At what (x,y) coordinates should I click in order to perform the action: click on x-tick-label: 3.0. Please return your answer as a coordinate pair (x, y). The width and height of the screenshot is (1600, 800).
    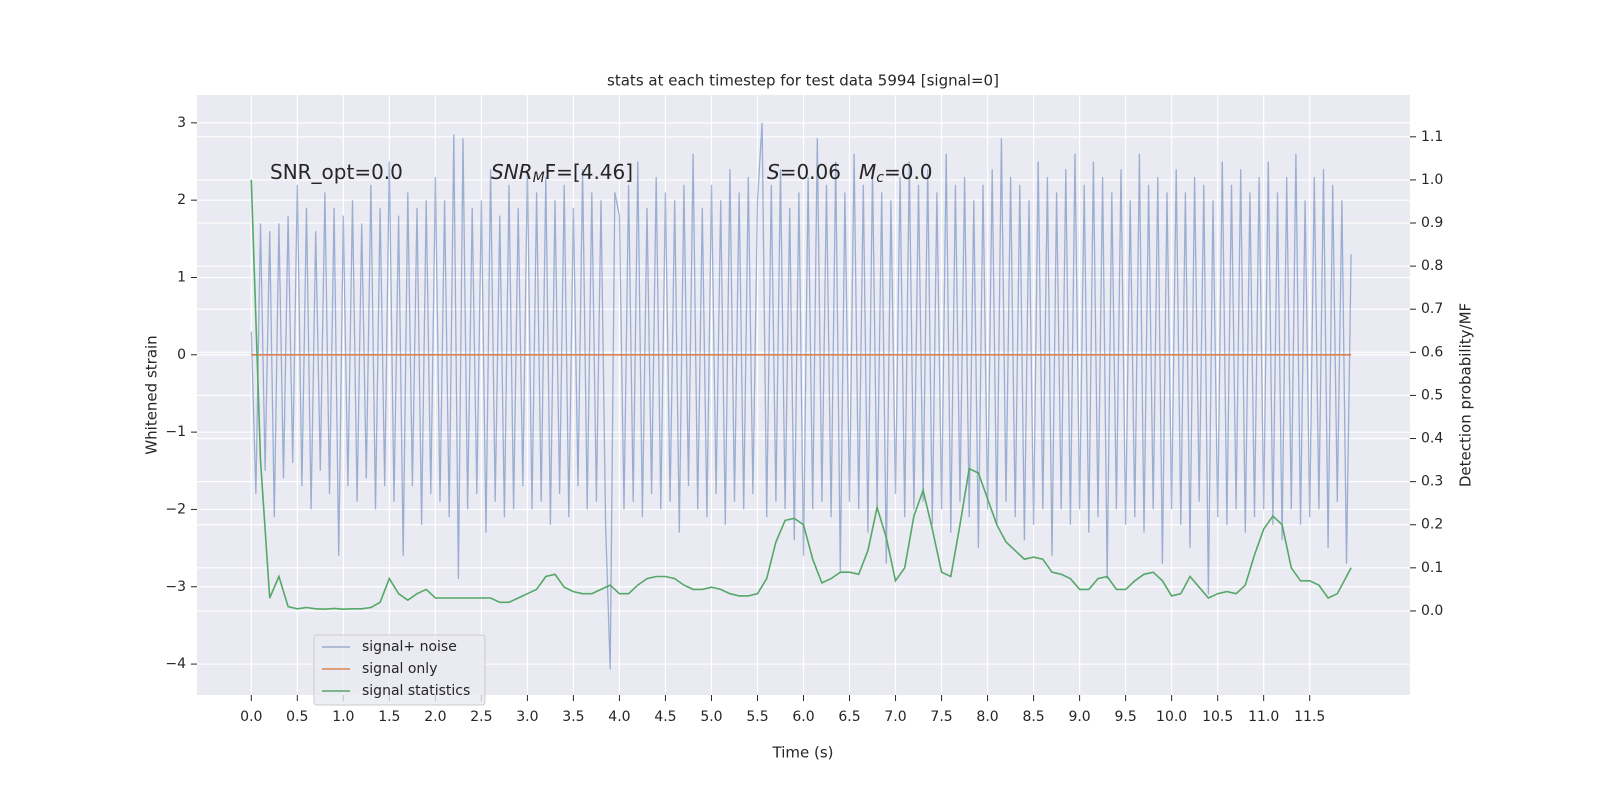
    Looking at the image, I should click on (527, 717).